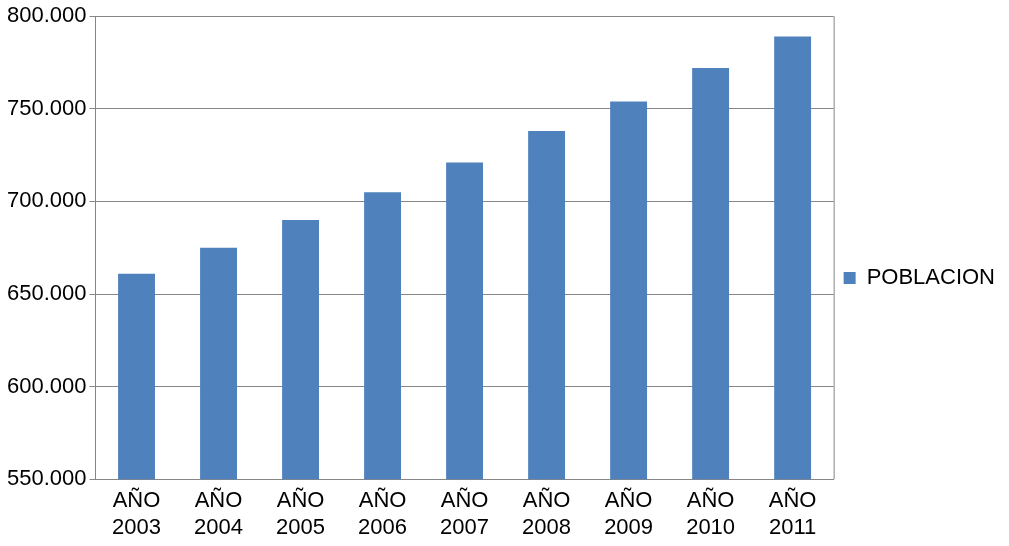 Image resolution: width=1009 pixels, height=546 pixels. I want to click on x-tick-label: AÑO 2004, so click(219, 513).